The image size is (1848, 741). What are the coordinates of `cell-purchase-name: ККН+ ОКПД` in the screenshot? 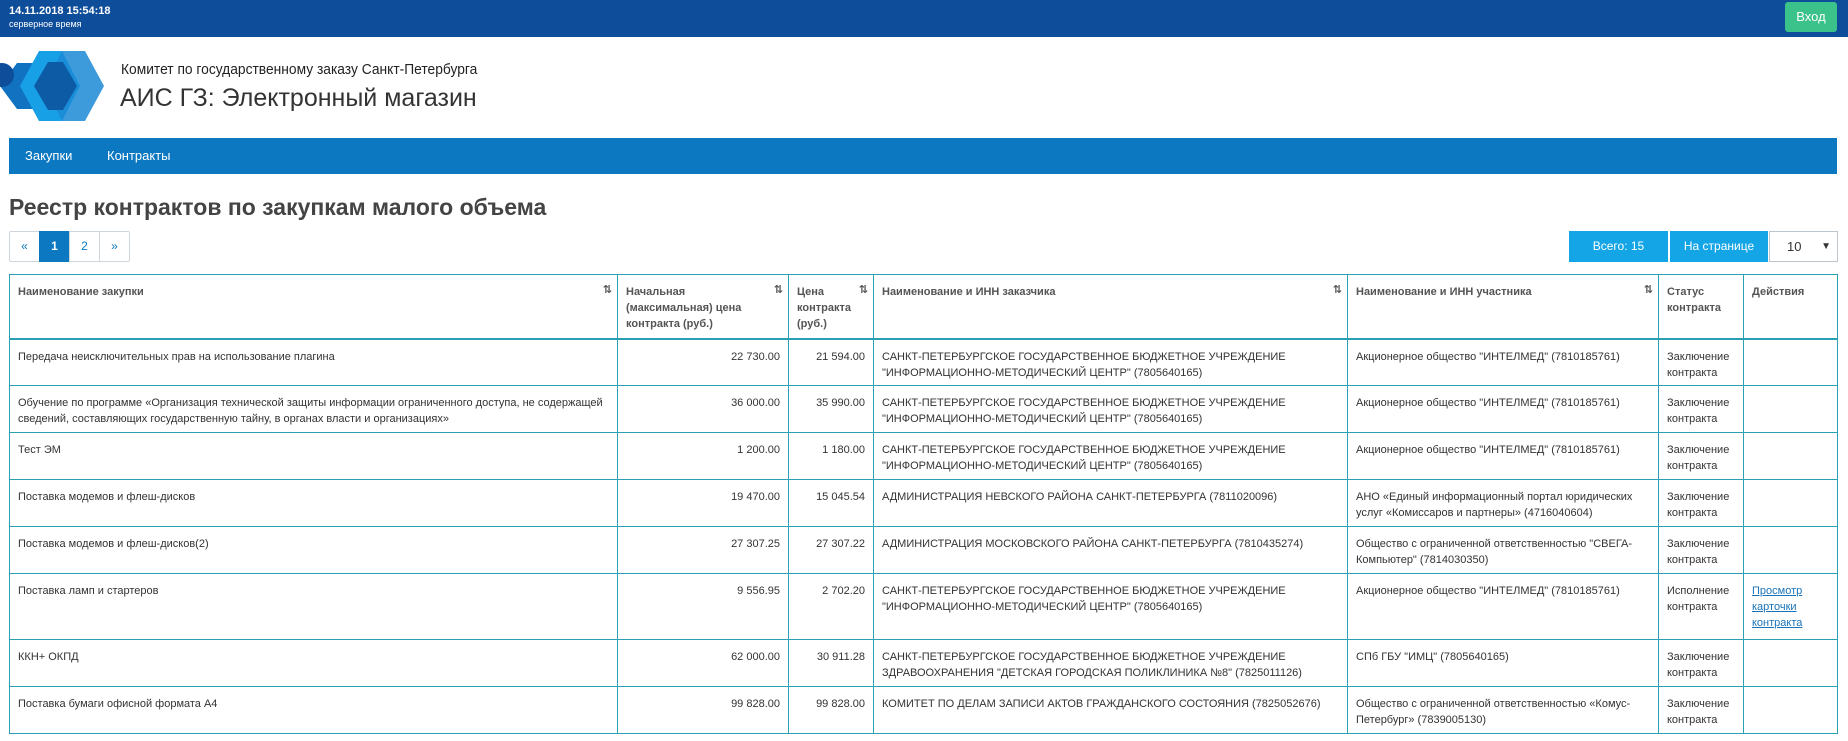 It's located at (313, 663).